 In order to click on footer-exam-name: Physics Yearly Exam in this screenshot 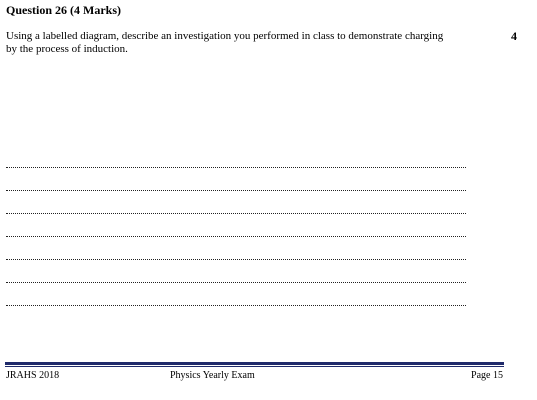, I will do `click(212, 375)`.